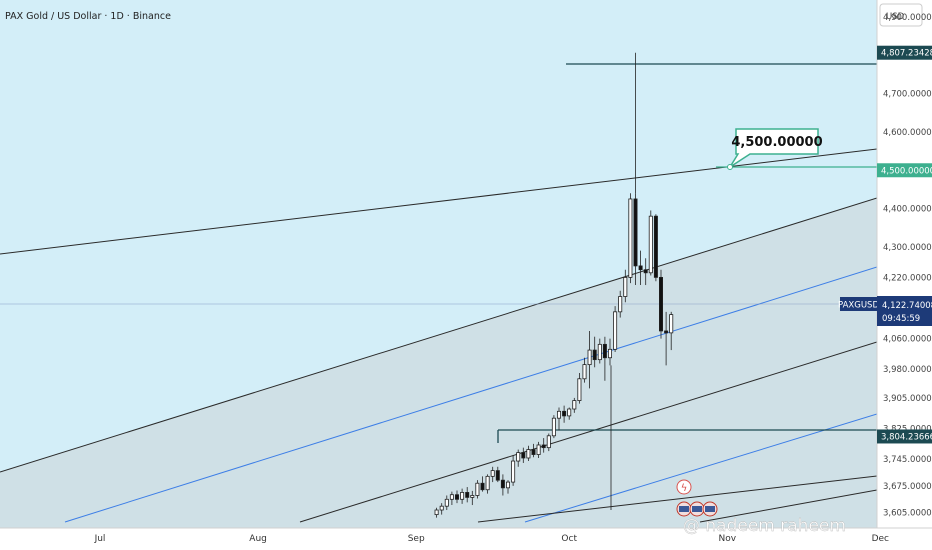 The image size is (932, 550). I want to click on watermark-text: @ nadeem raheem, so click(764, 526).